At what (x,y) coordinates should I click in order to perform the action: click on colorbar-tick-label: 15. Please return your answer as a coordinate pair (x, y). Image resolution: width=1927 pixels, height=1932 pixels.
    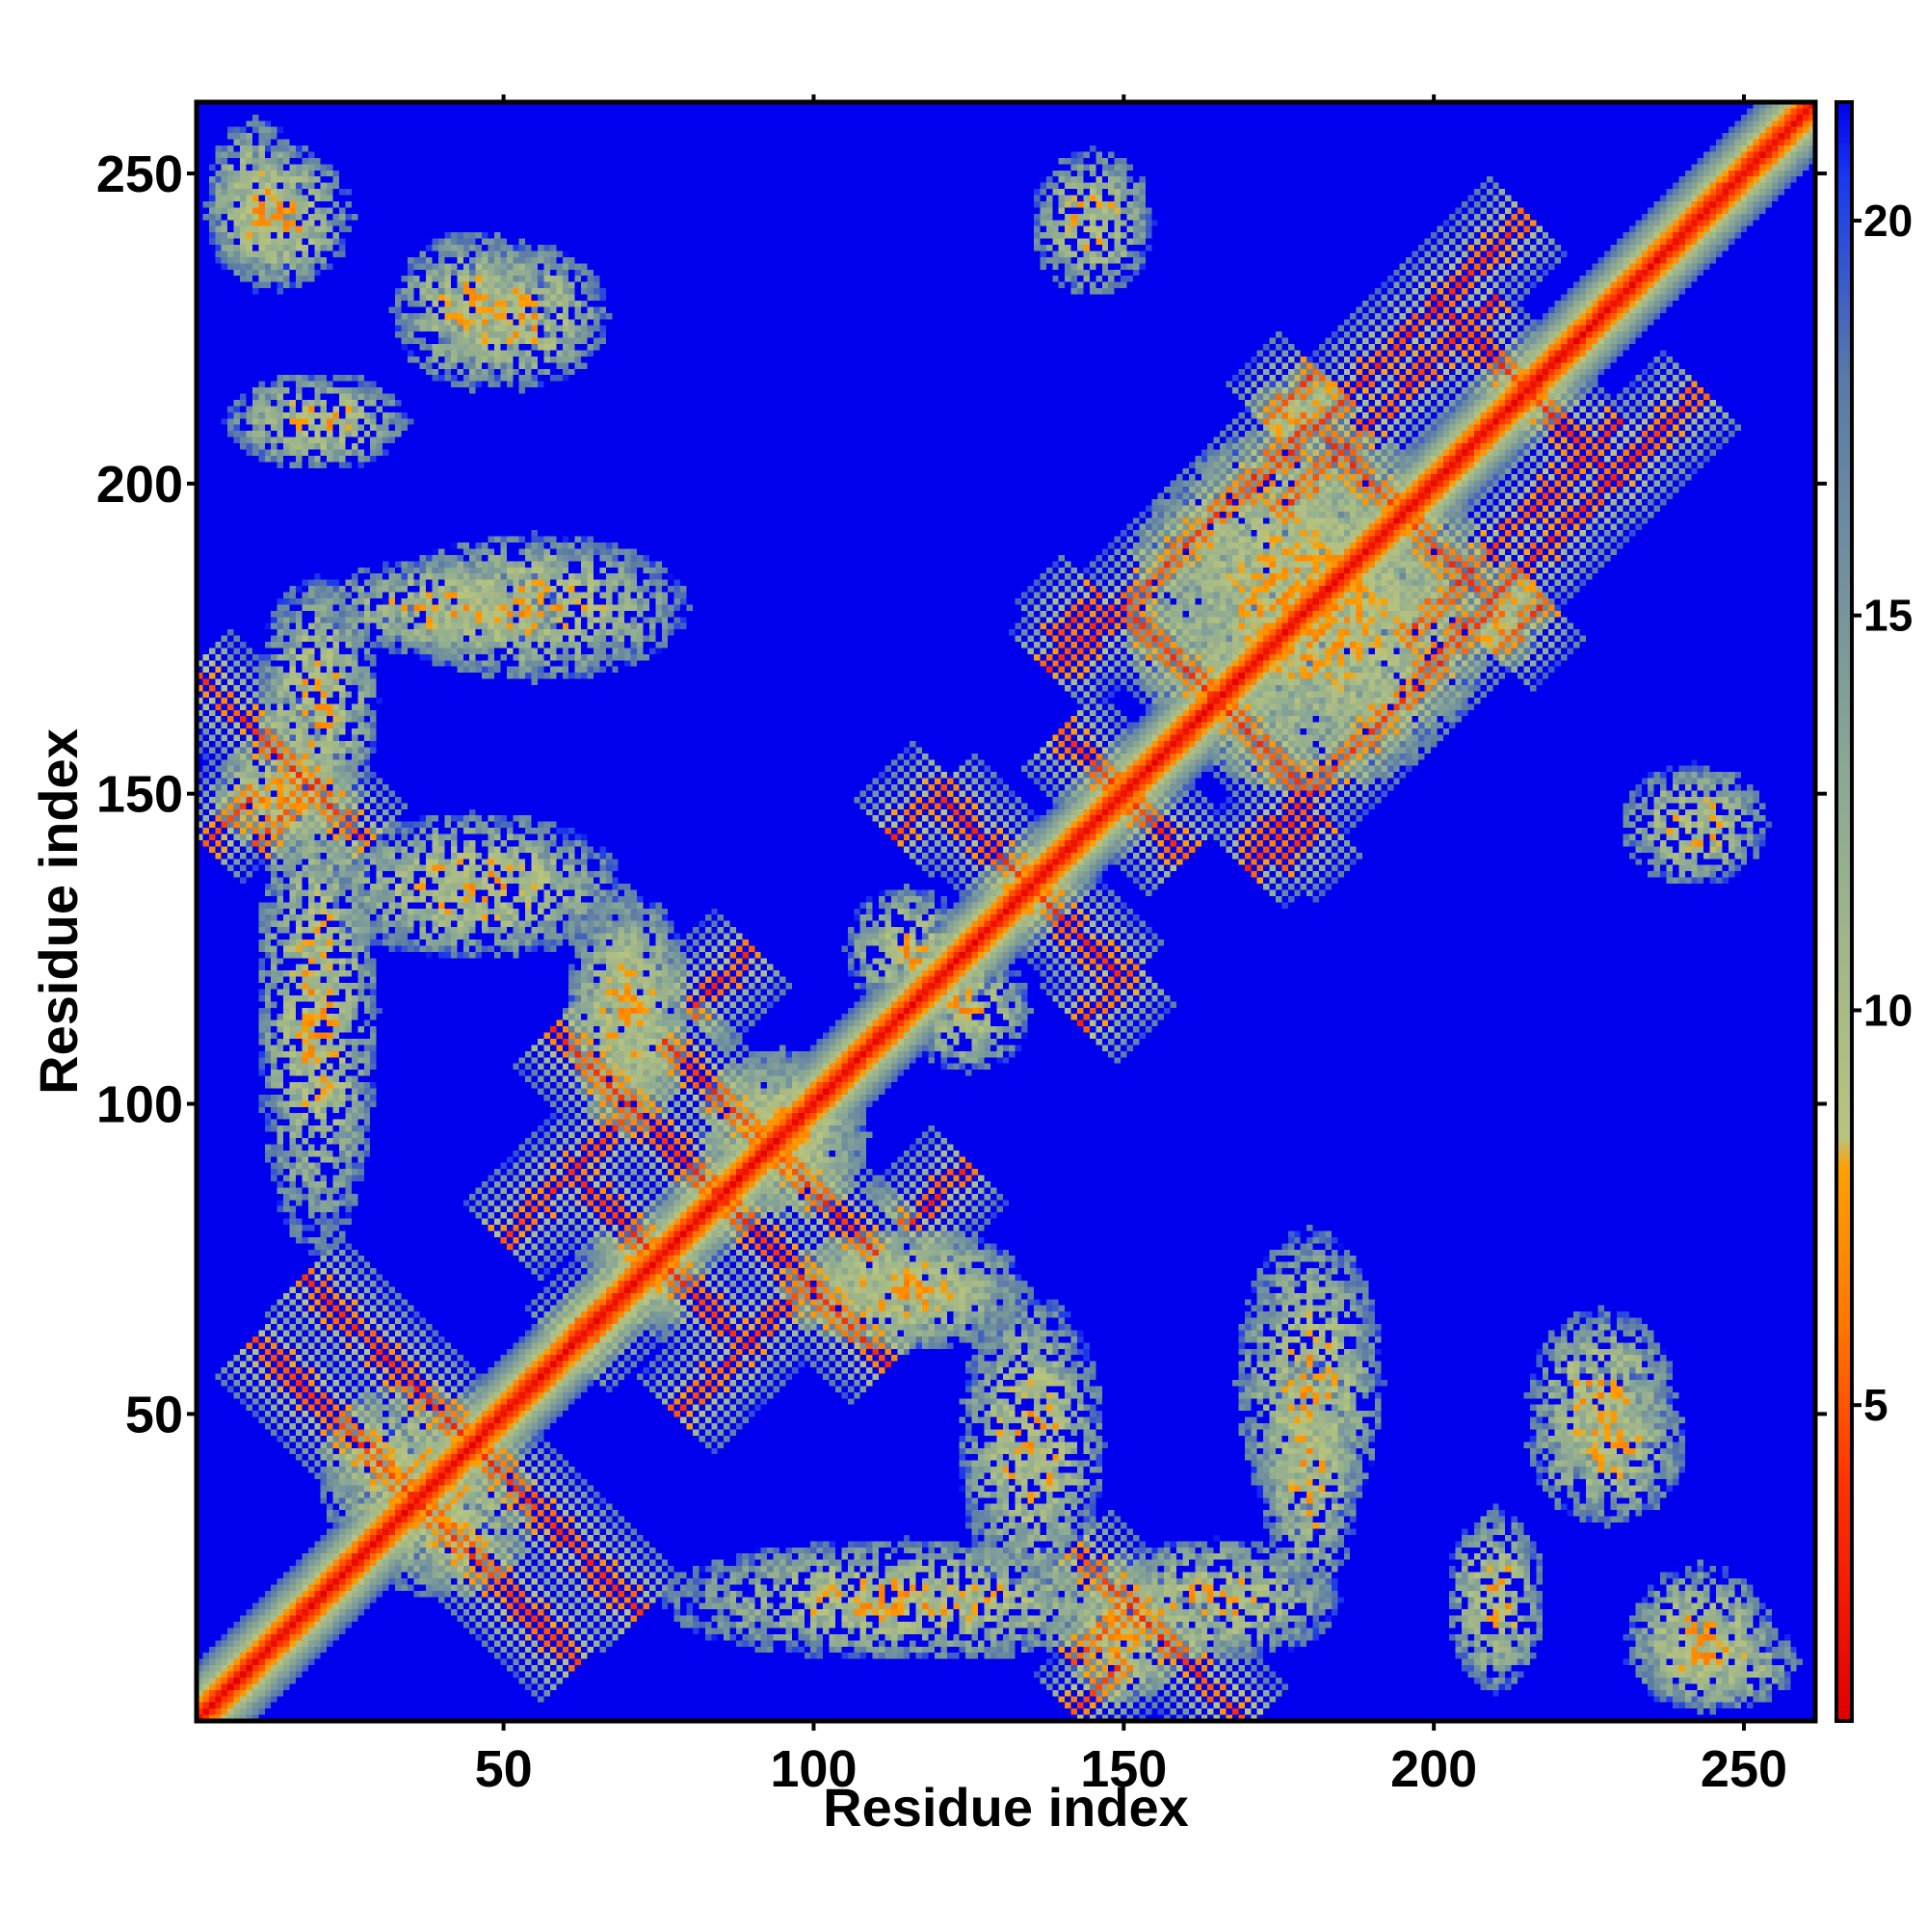
    Looking at the image, I should click on (1888, 616).